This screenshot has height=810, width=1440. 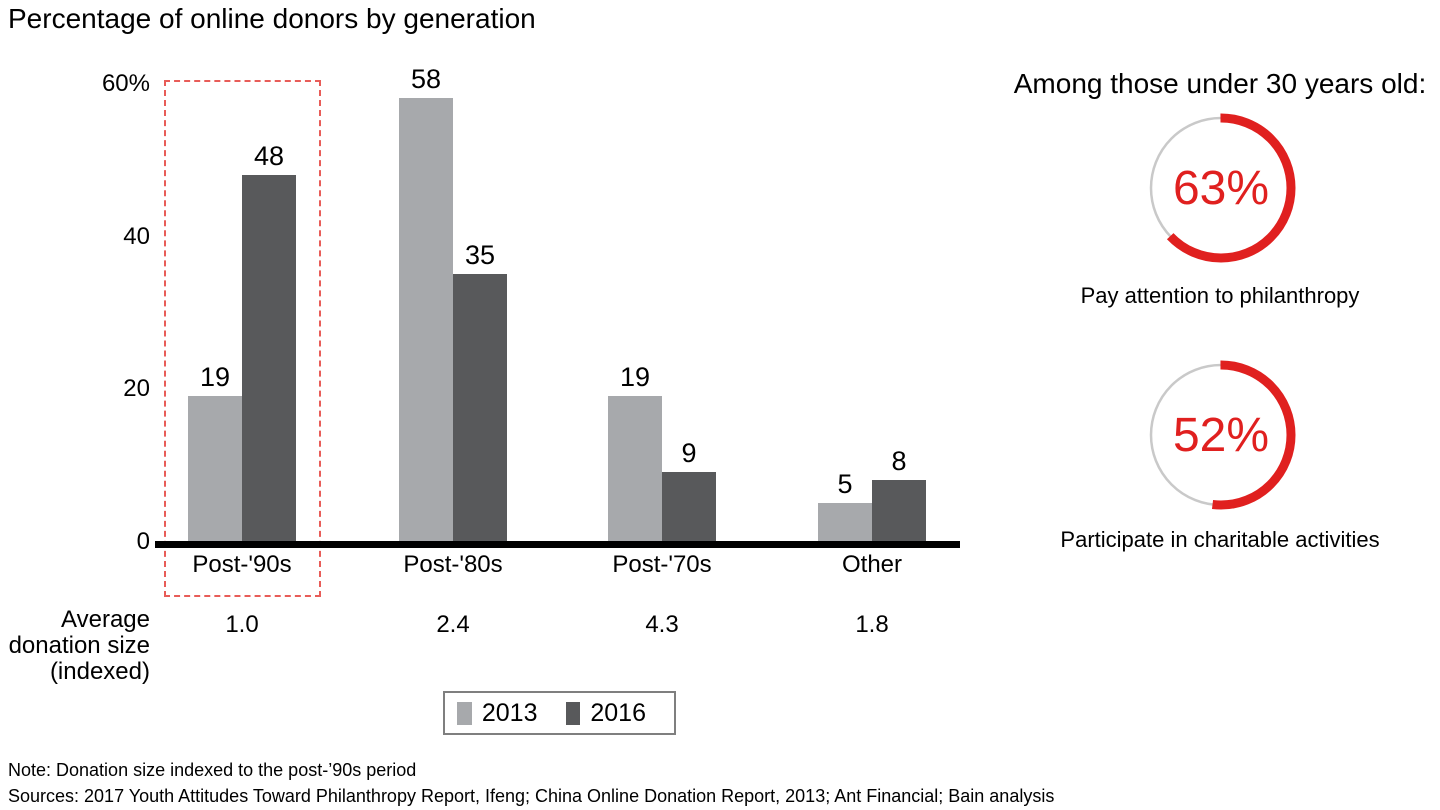 What do you see at coordinates (426, 319) in the screenshot?
I see `bar-2013-post-80s` at bounding box center [426, 319].